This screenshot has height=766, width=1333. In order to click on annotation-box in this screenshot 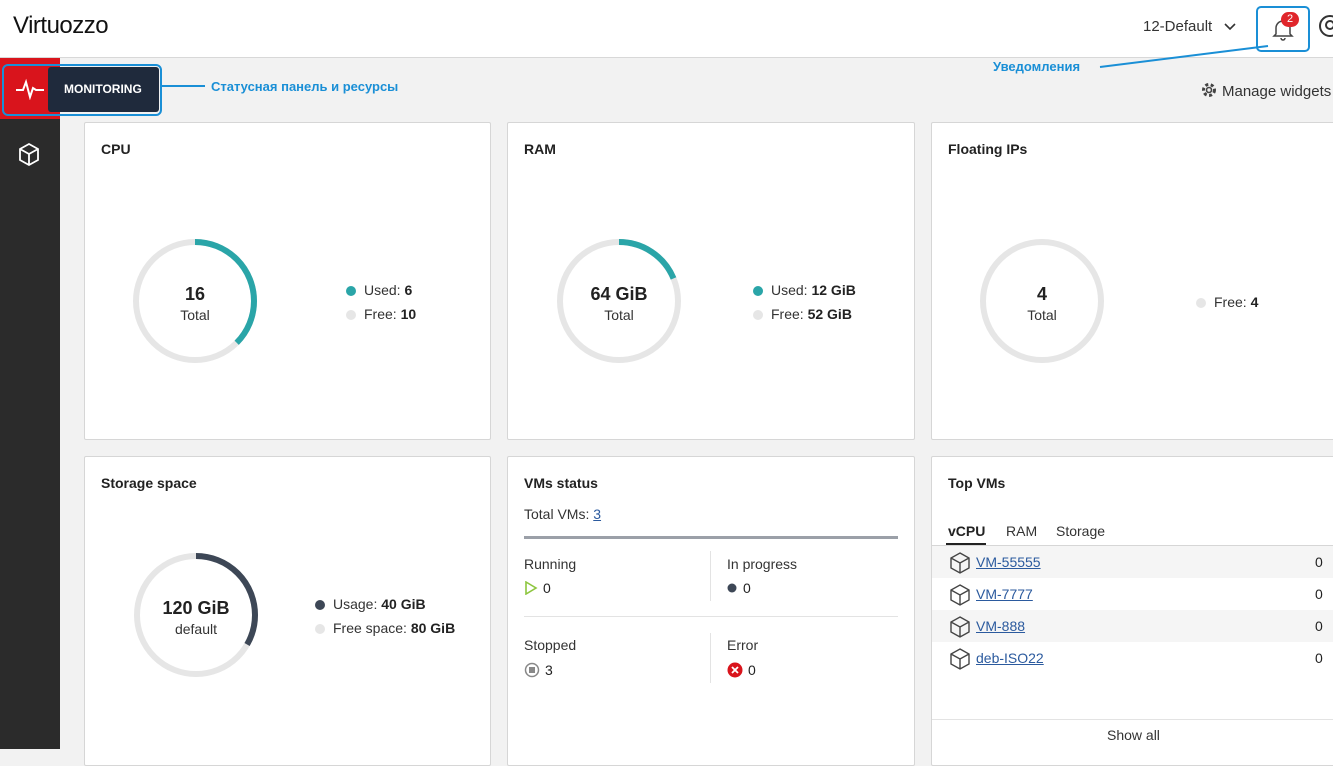, I will do `click(82, 90)`.